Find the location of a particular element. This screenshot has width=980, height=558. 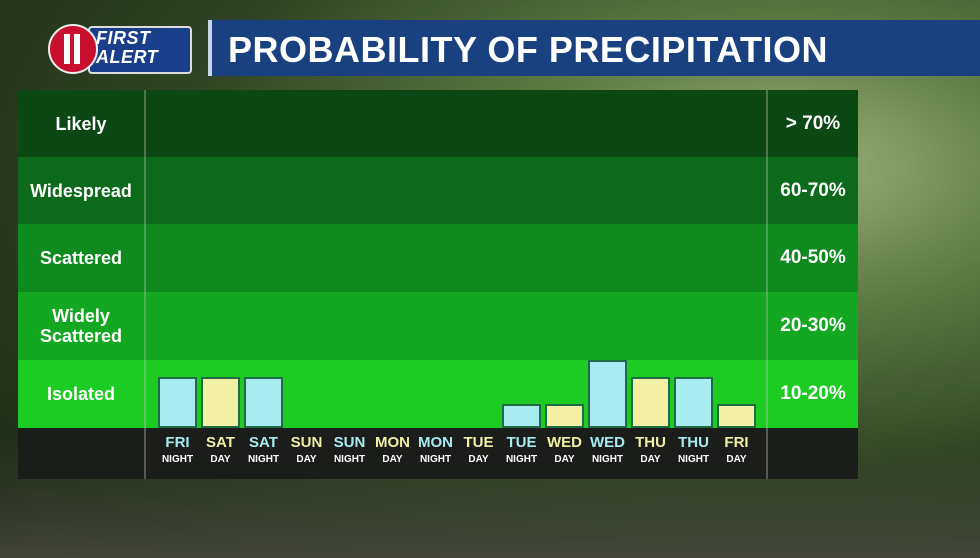

row-background-widespread is located at coordinates (438, 190).